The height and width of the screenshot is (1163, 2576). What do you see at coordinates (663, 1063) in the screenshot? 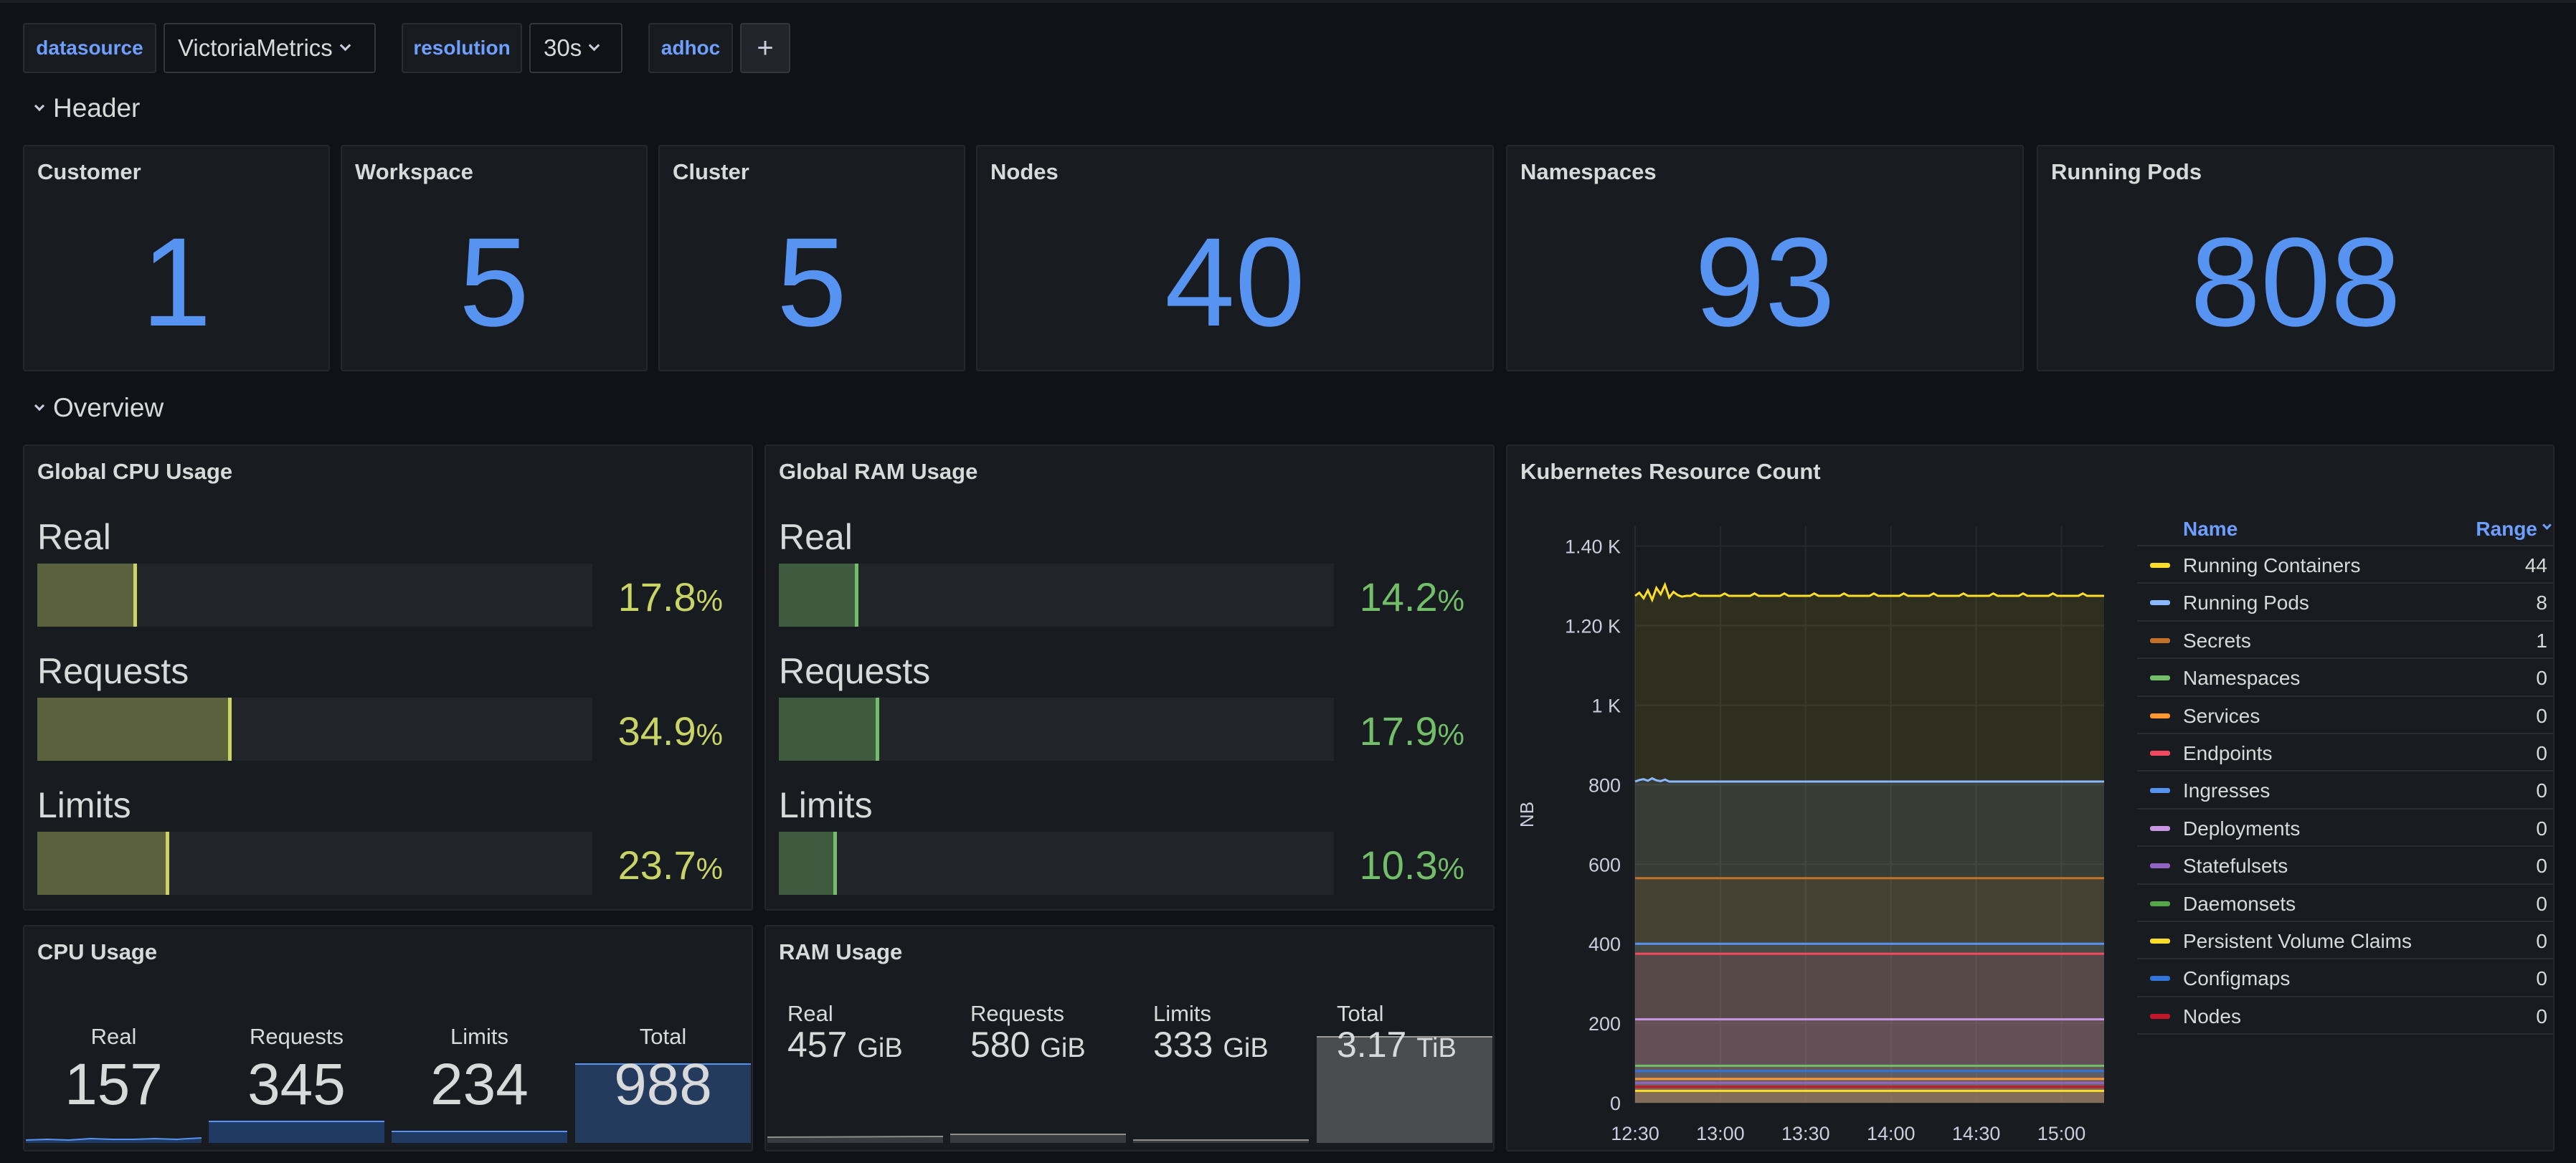
I see `cpu-usage-total: Total 988` at bounding box center [663, 1063].